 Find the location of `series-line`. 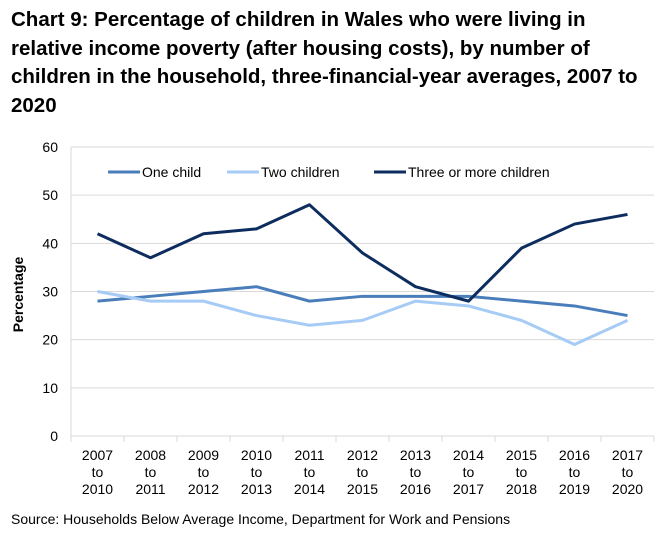

series-line is located at coordinates (363, 318).